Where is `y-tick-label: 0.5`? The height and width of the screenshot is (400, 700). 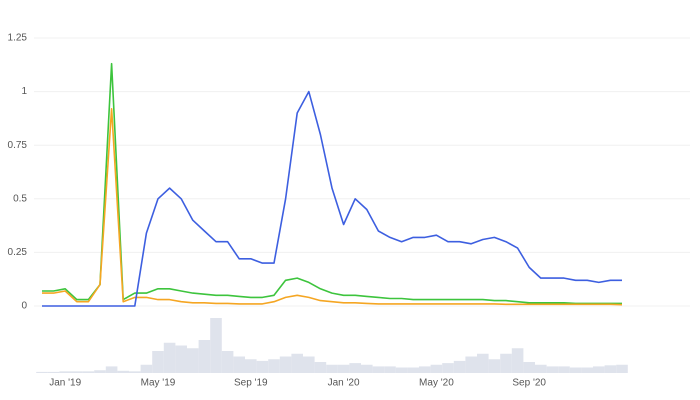 y-tick-label: 0.5 is located at coordinates (20, 198).